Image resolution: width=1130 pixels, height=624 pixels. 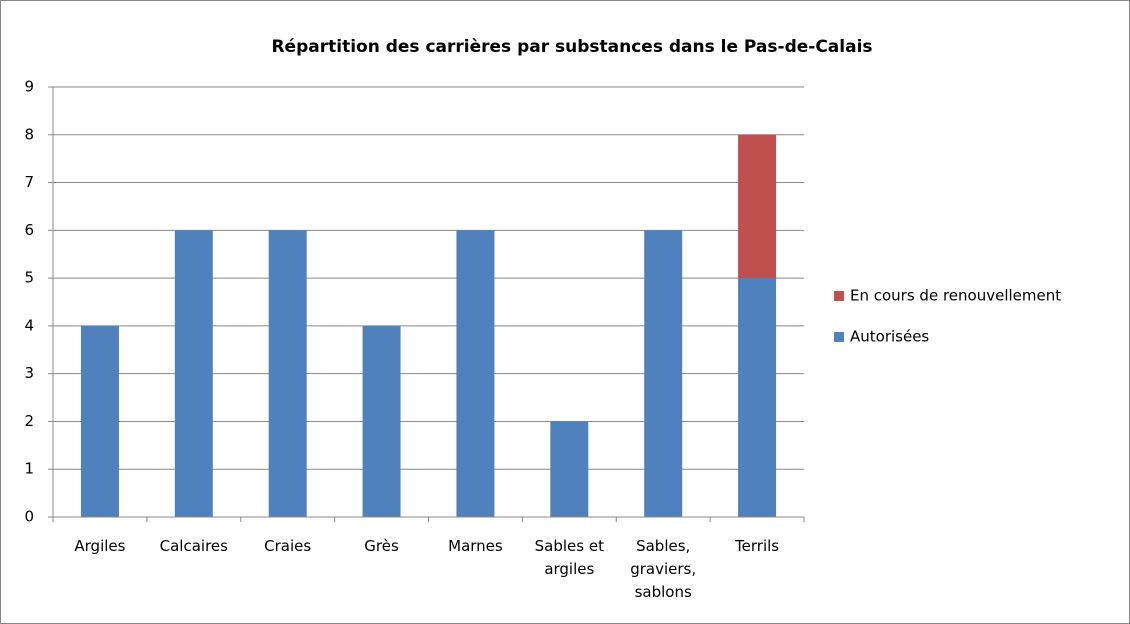 I want to click on x-tick-label: Sables et argiles, so click(x=569, y=557).